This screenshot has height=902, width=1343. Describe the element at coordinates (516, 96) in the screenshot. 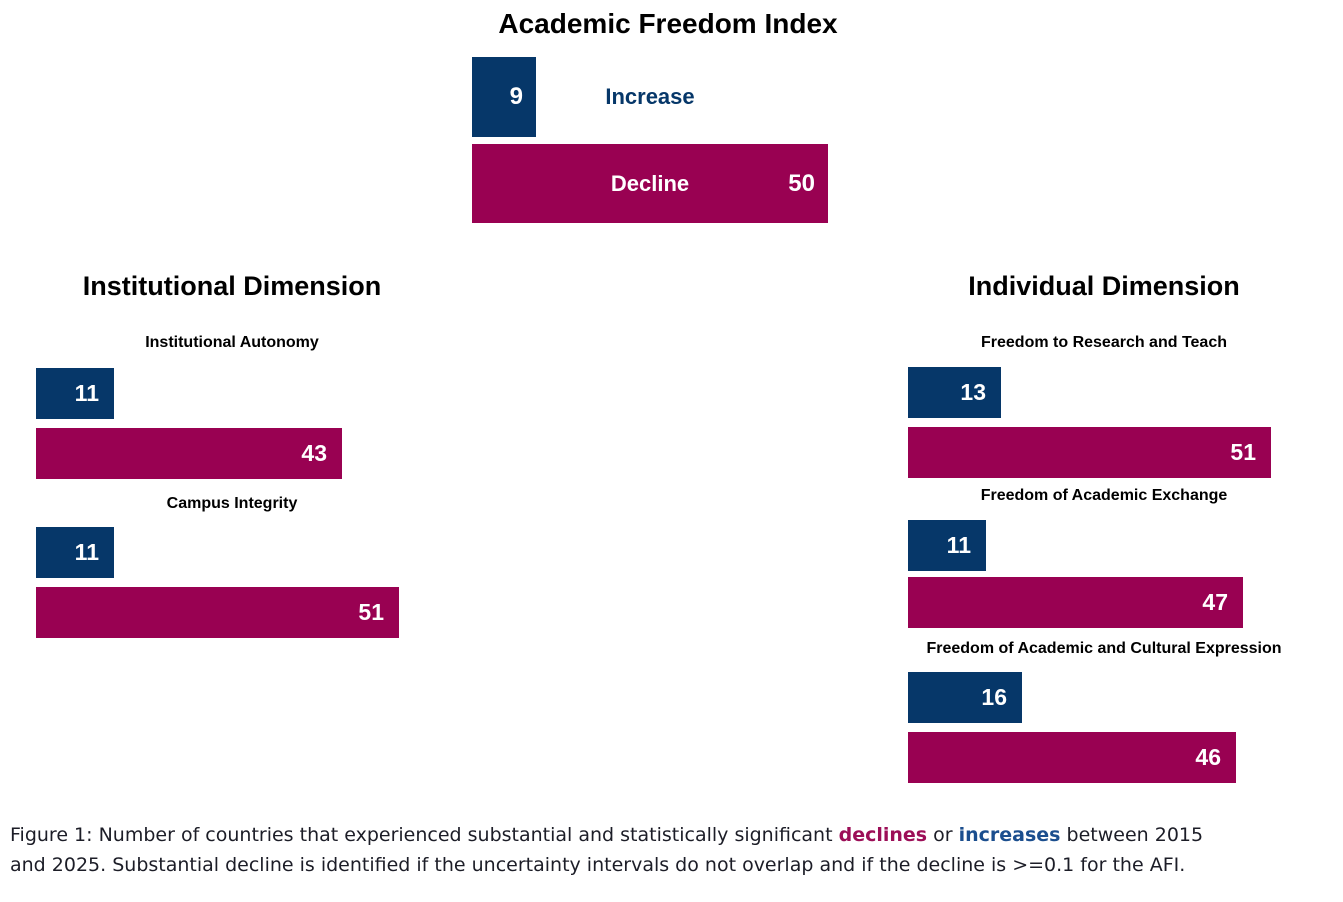

I see `bar-value-afi-increase: 9` at that location.